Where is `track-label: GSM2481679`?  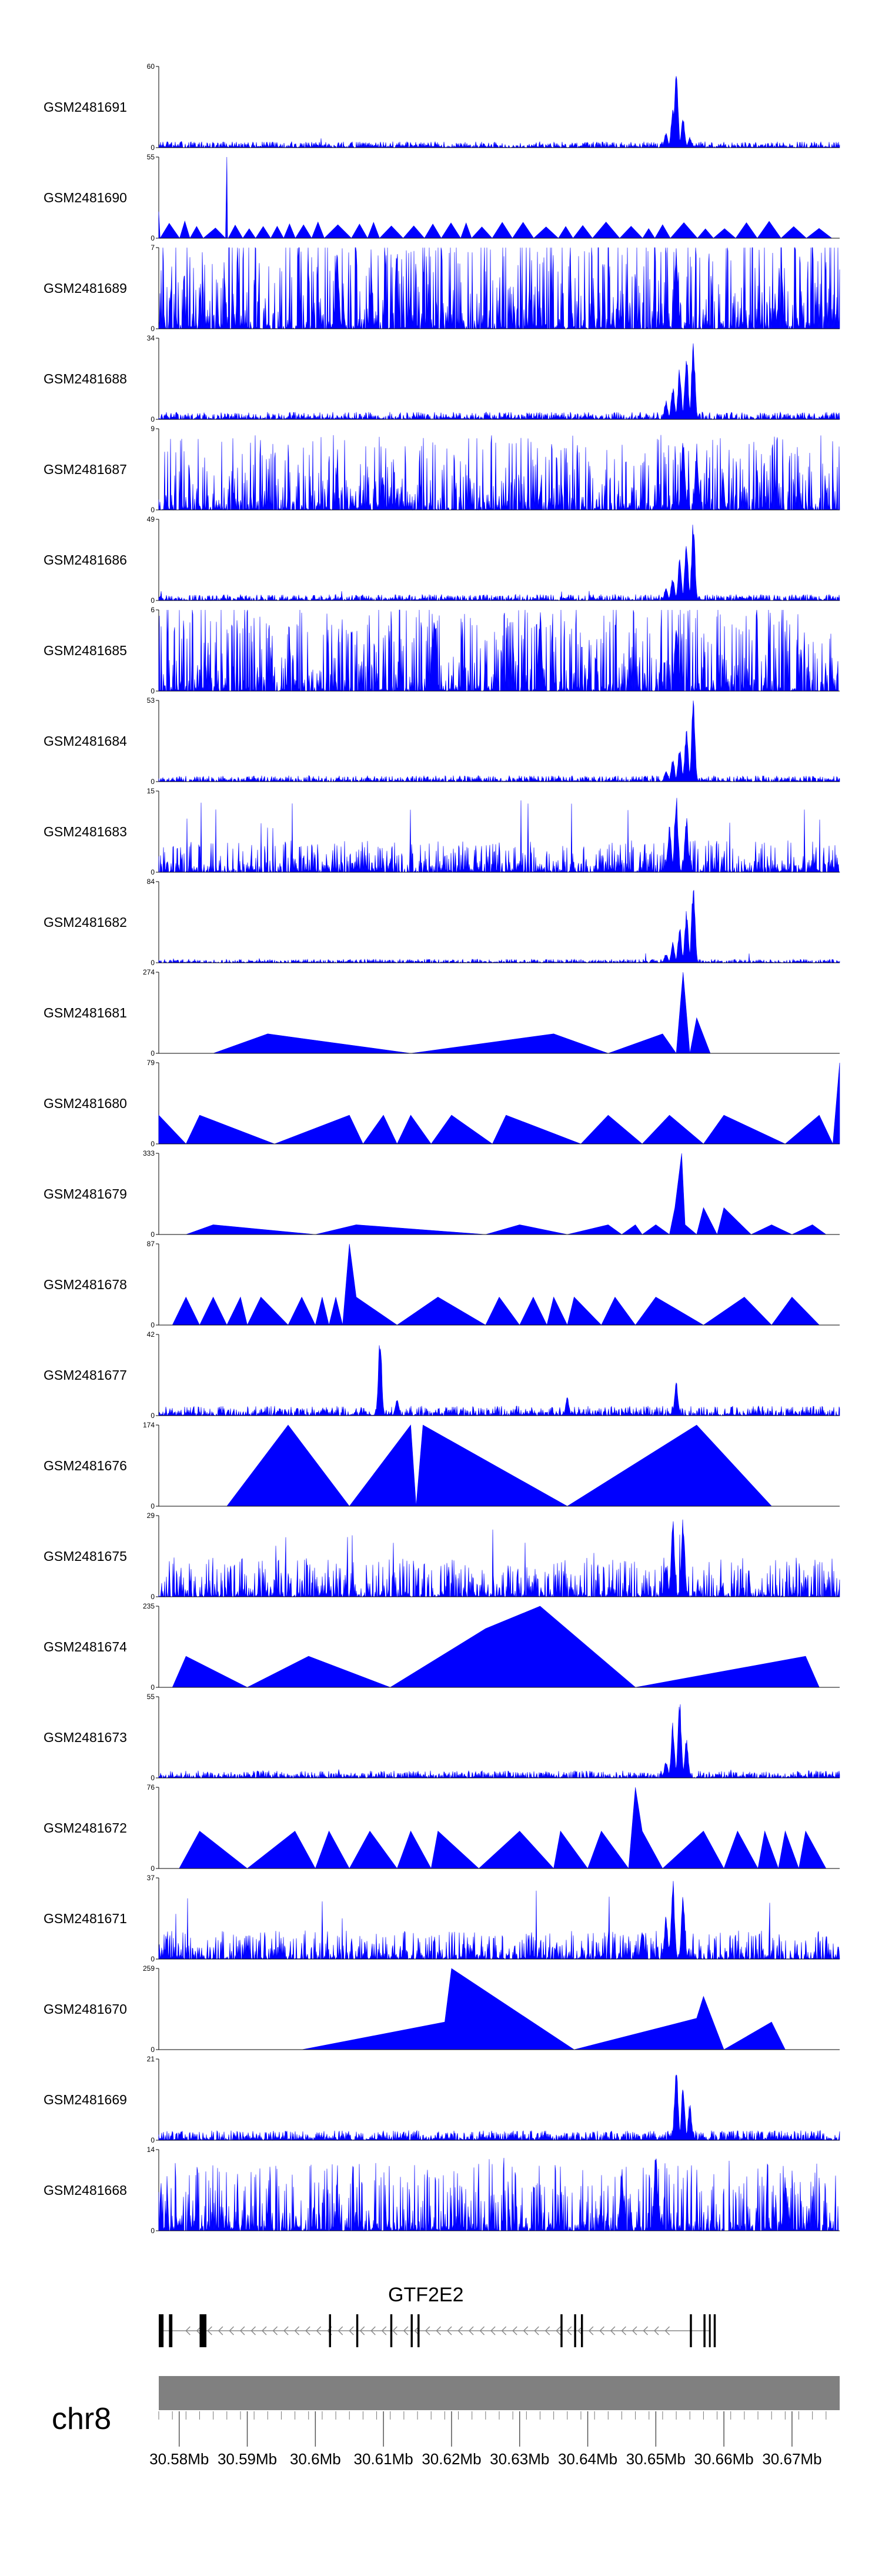
track-label: GSM2481679 is located at coordinates (85, 1194).